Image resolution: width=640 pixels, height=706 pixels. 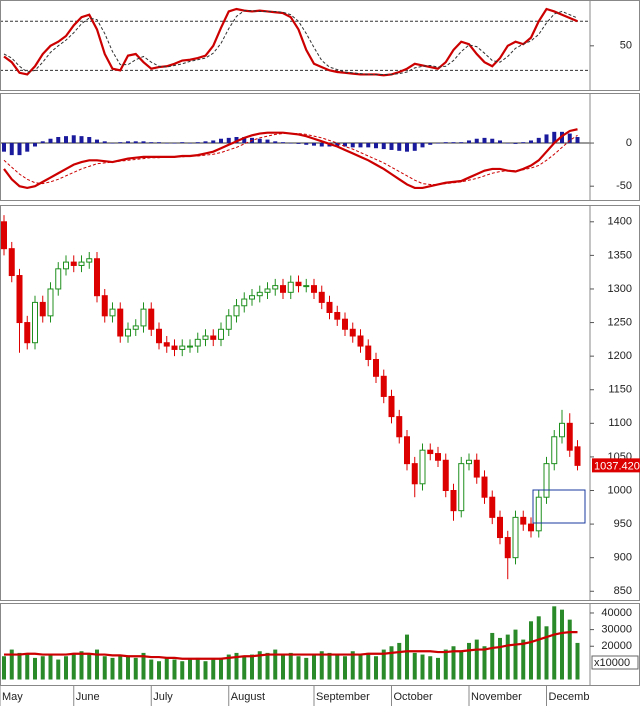 I want to click on y-tick-label: 1150, so click(x=620, y=390).